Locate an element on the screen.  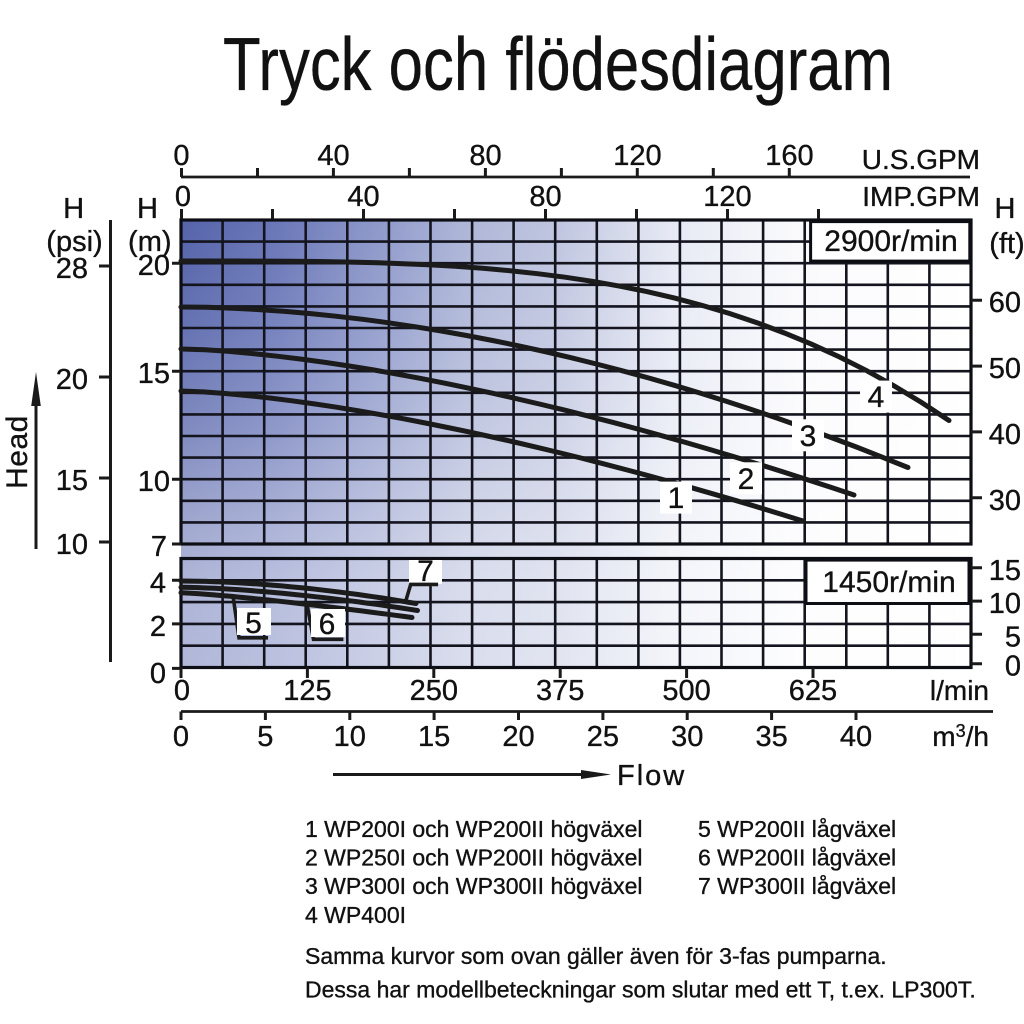
svg-text: 6 WP200II lågväxel is located at coordinates (797, 858).